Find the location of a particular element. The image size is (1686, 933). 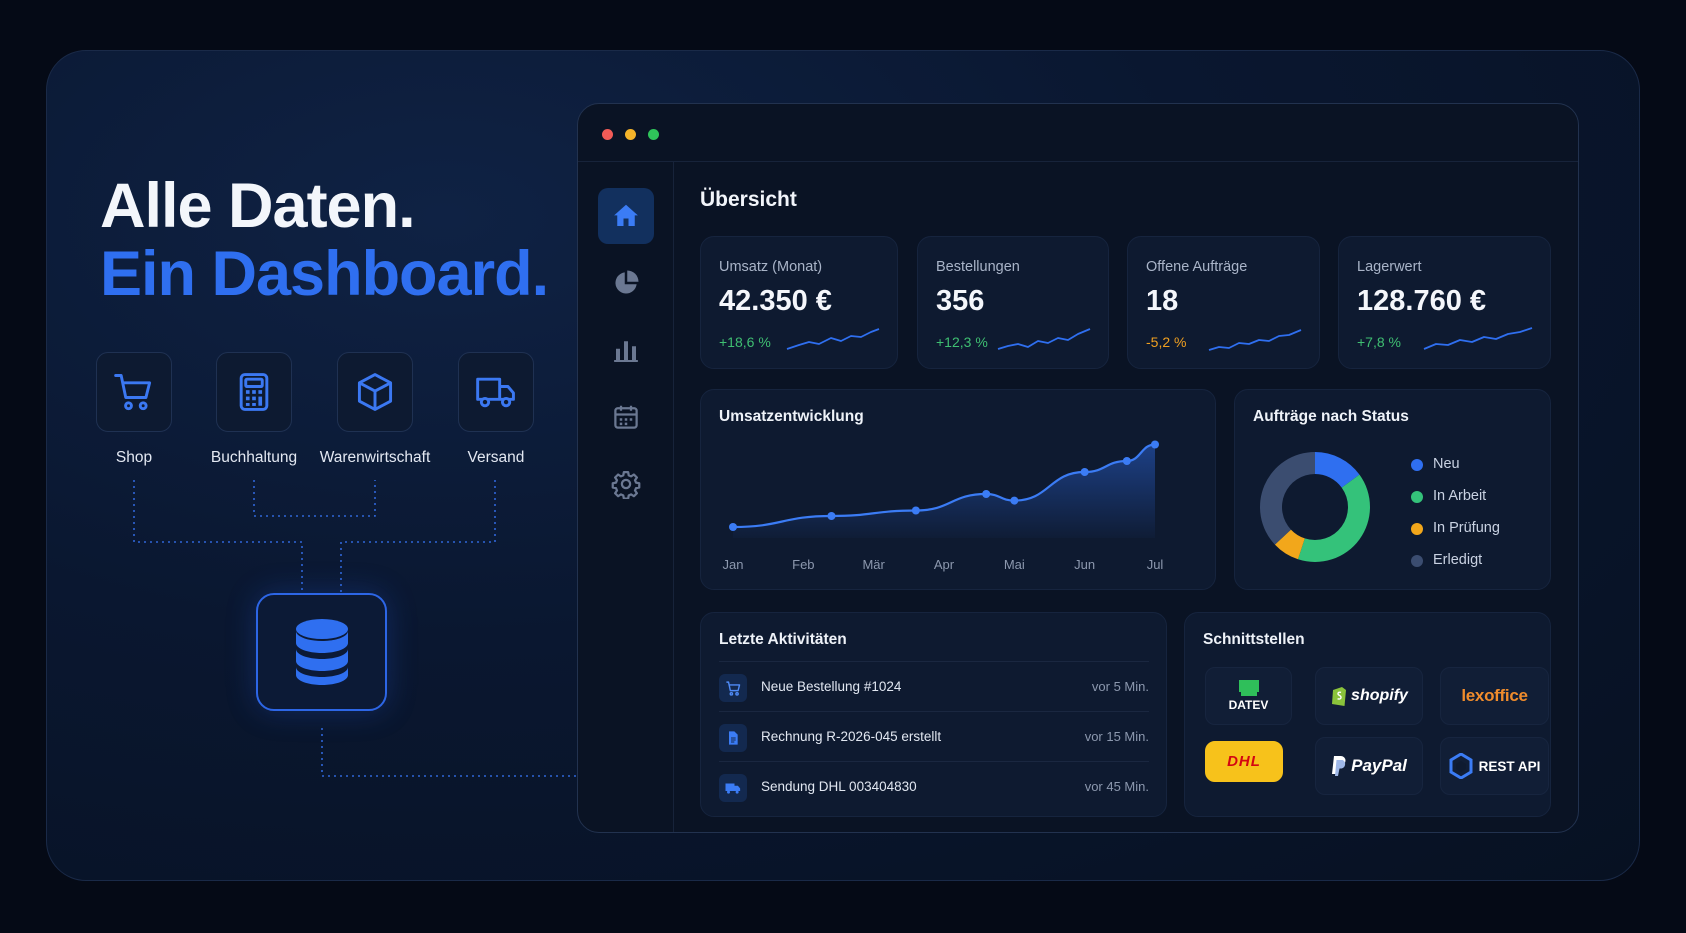

status-donut is located at coordinates (1315, 507).